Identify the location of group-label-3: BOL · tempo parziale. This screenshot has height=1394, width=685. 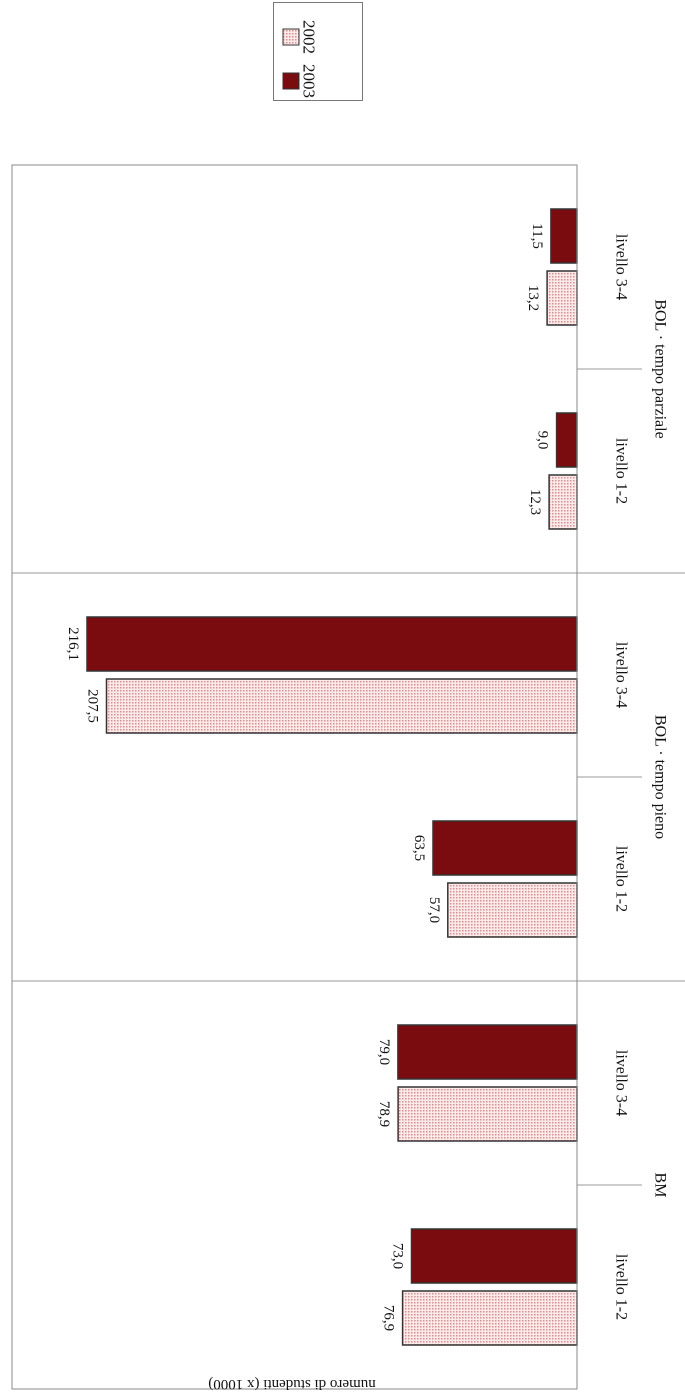
(660, 368).